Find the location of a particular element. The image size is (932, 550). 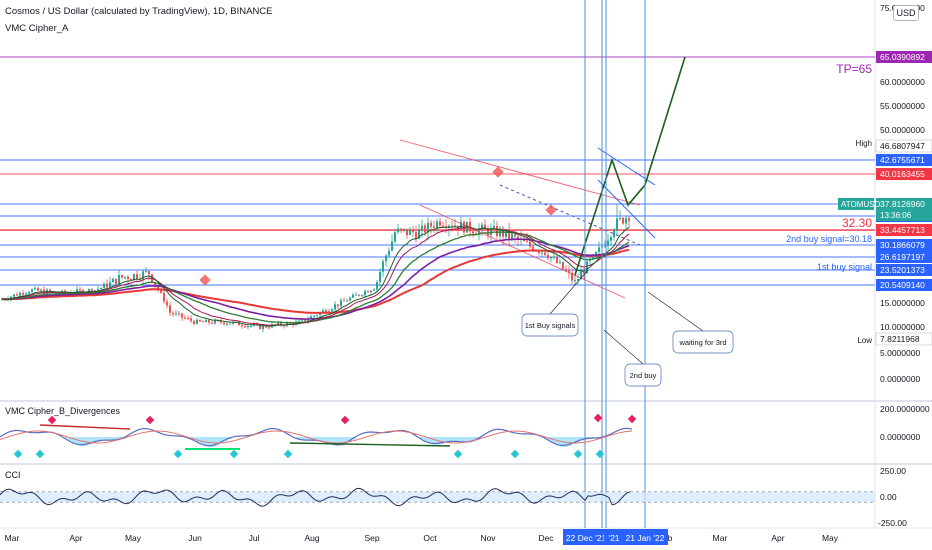

currency-button: USD is located at coordinates (906, 13).